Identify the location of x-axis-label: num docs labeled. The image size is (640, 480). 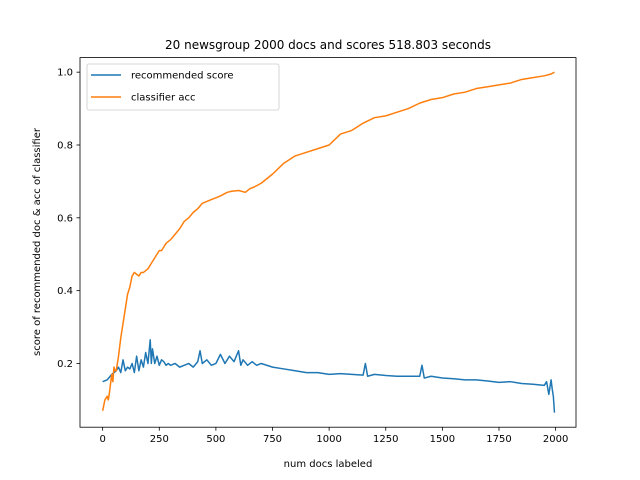
(328, 464).